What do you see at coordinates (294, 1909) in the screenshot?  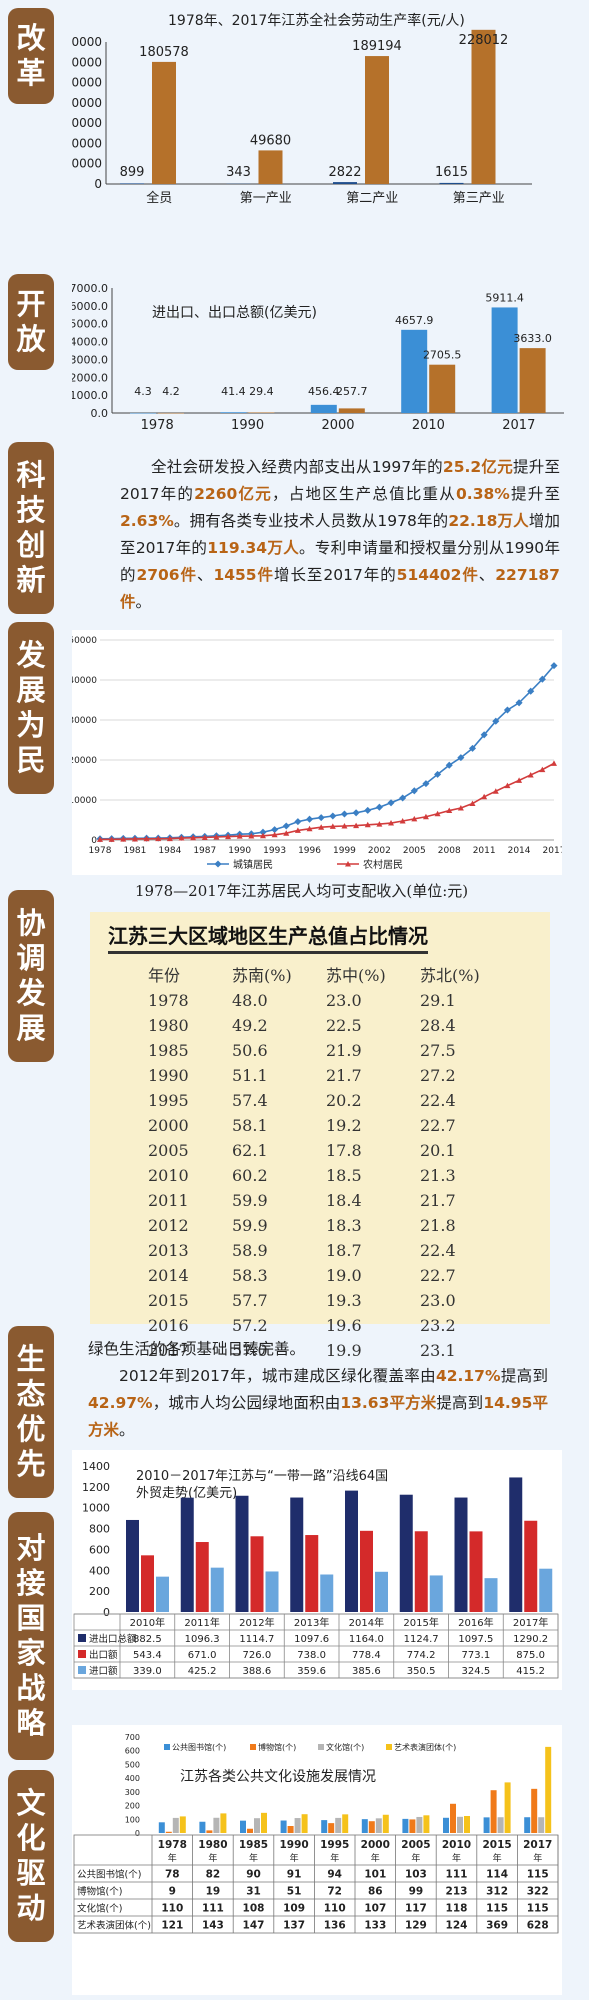 I see `chart5-table-value: 109` at bounding box center [294, 1909].